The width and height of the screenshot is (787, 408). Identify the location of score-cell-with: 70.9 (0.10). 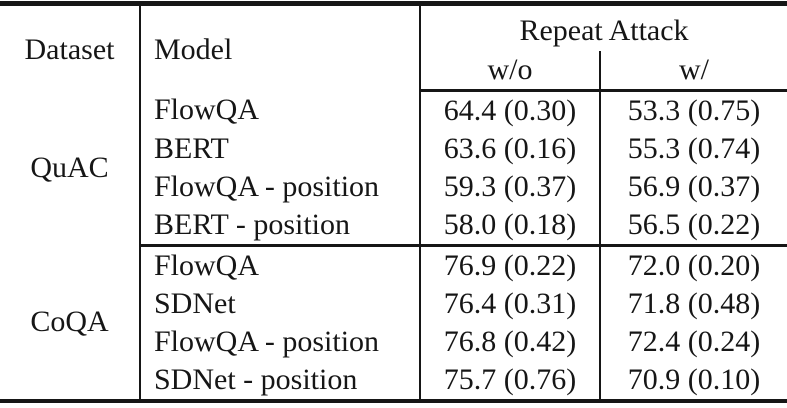
(692, 381).